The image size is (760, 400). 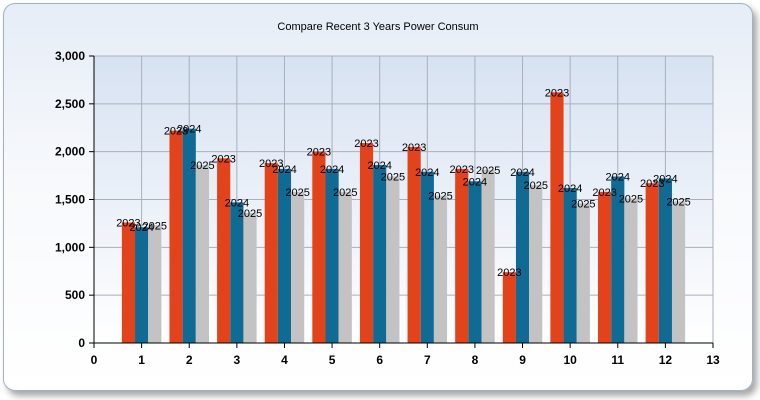 What do you see at coordinates (70, 56) in the screenshot?
I see `y-tick-label: 3,000` at bounding box center [70, 56].